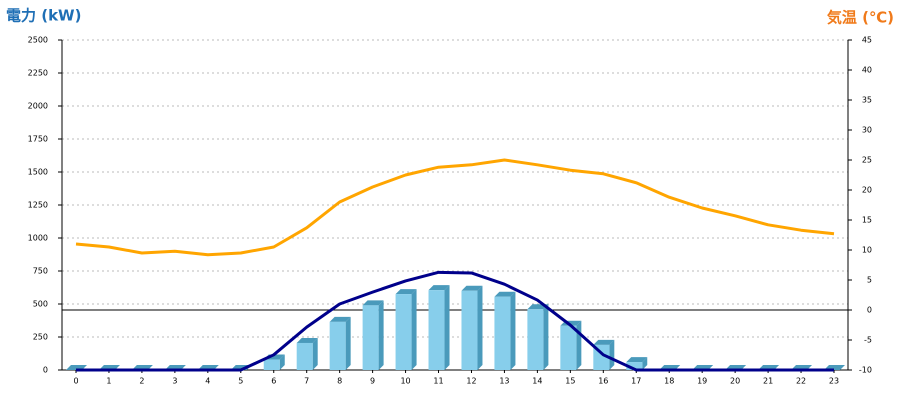 The image size is (900, 400). What do you see at coordinates (306, 381) in the screenshot?
I see `x-tick-label: 7` at bounding box center [306, 381].